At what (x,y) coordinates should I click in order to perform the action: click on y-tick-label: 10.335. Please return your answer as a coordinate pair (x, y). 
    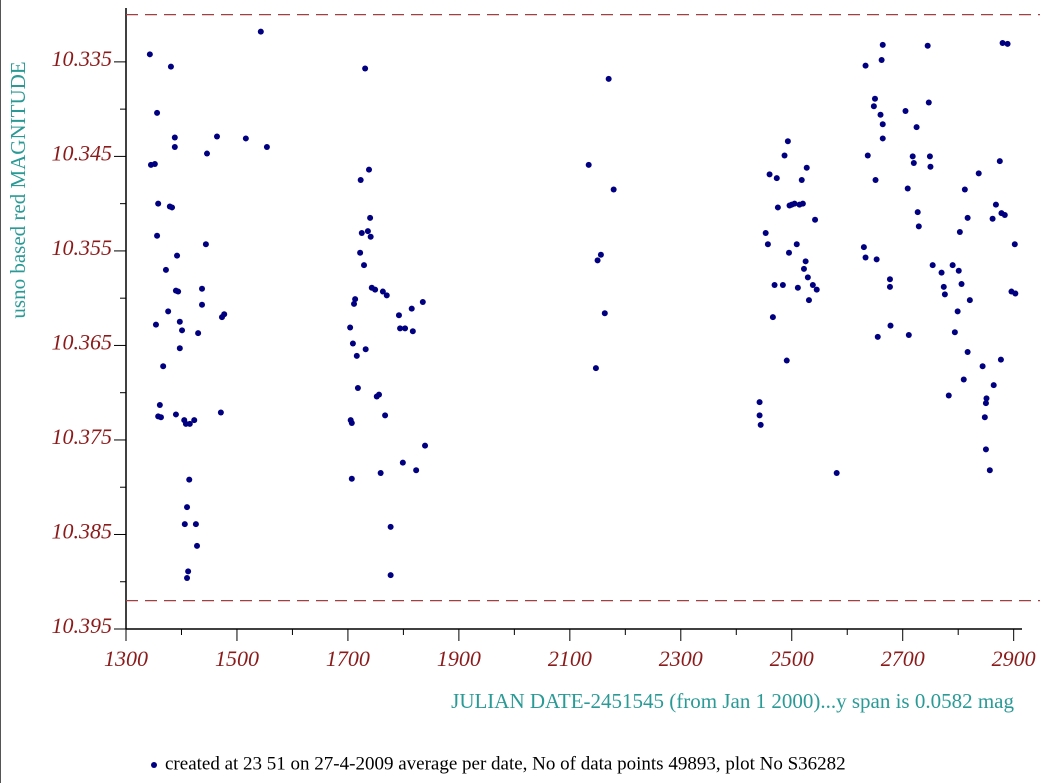
    Looking at the image, I should click on (82, 58).